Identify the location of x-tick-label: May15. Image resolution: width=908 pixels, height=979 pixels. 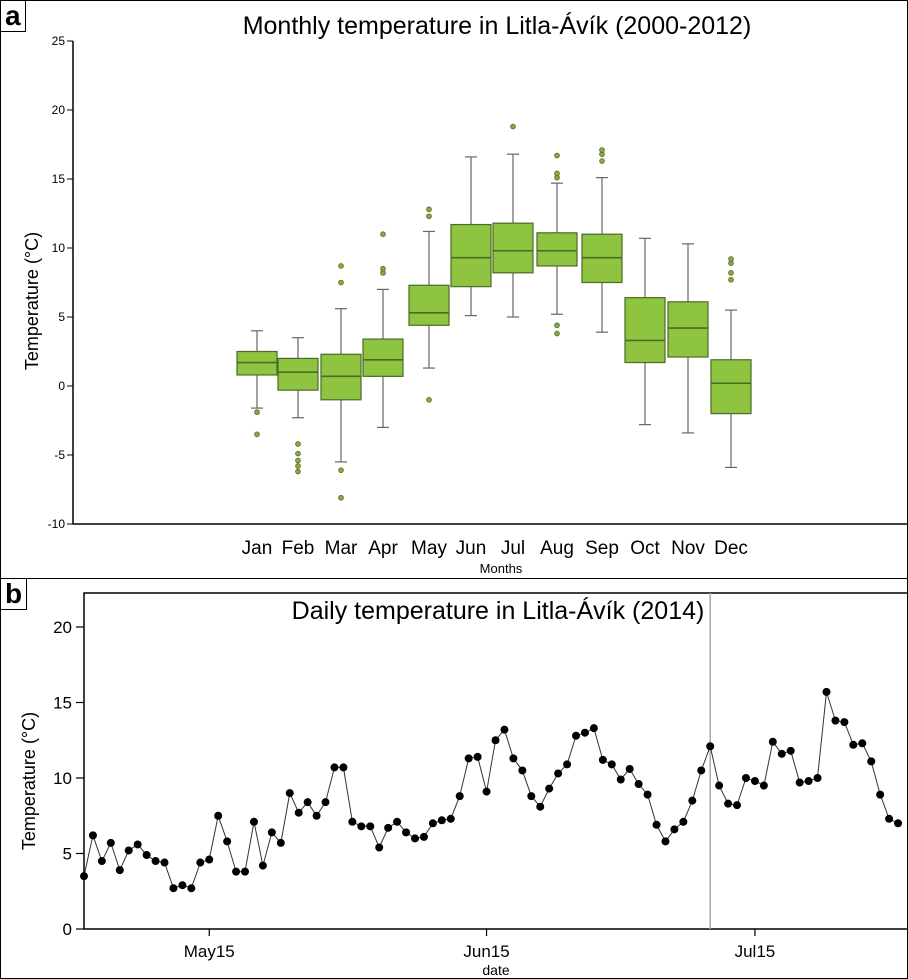
(209, 951).